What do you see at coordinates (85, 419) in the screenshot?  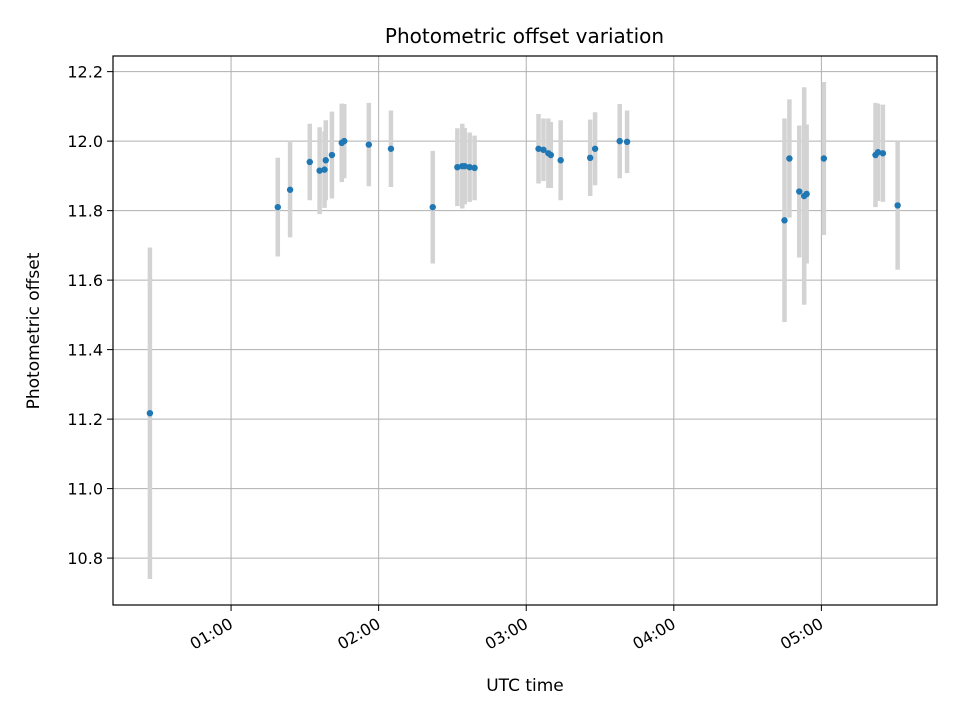 I see `y-tick-label: 11.2` at bounding box center [85, 419].